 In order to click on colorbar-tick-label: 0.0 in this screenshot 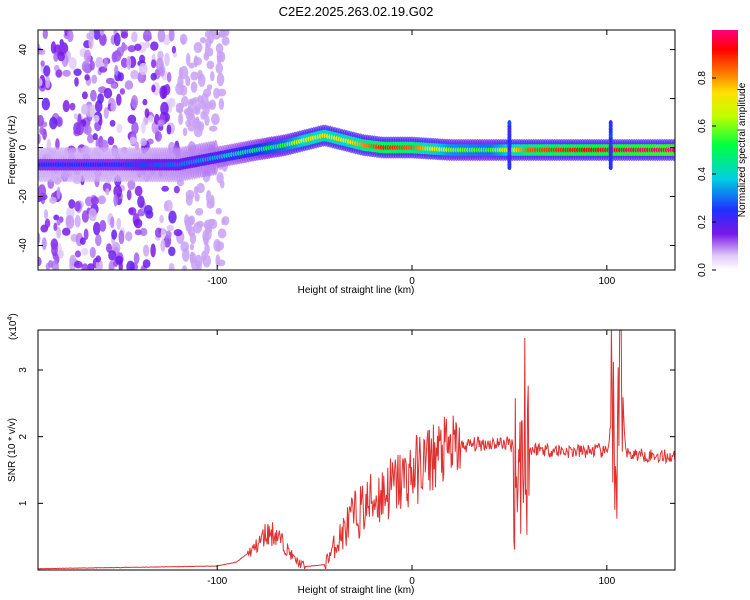, I will do `click(702, 270)`.